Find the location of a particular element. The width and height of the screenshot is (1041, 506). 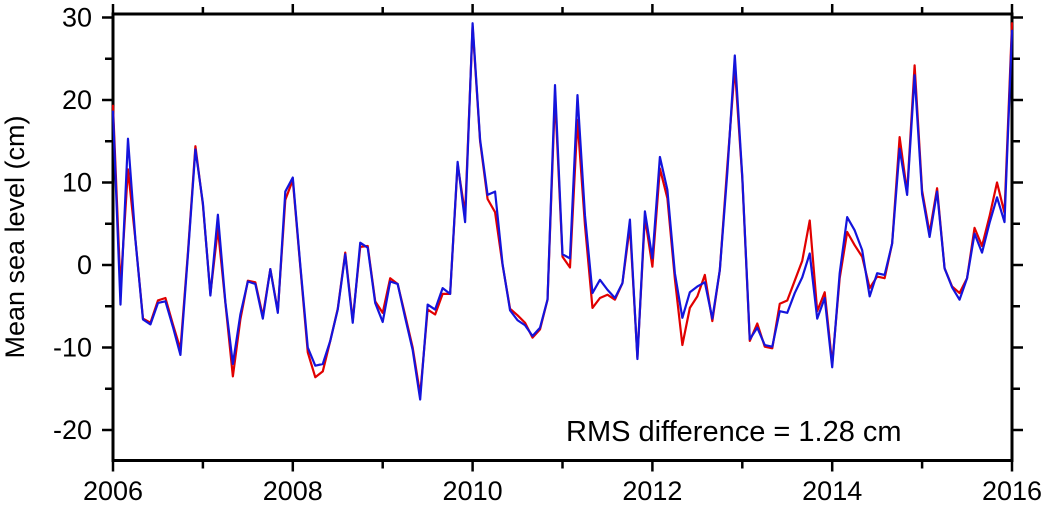

x-tick-label: 2012 is located at coordinates (652, 491).